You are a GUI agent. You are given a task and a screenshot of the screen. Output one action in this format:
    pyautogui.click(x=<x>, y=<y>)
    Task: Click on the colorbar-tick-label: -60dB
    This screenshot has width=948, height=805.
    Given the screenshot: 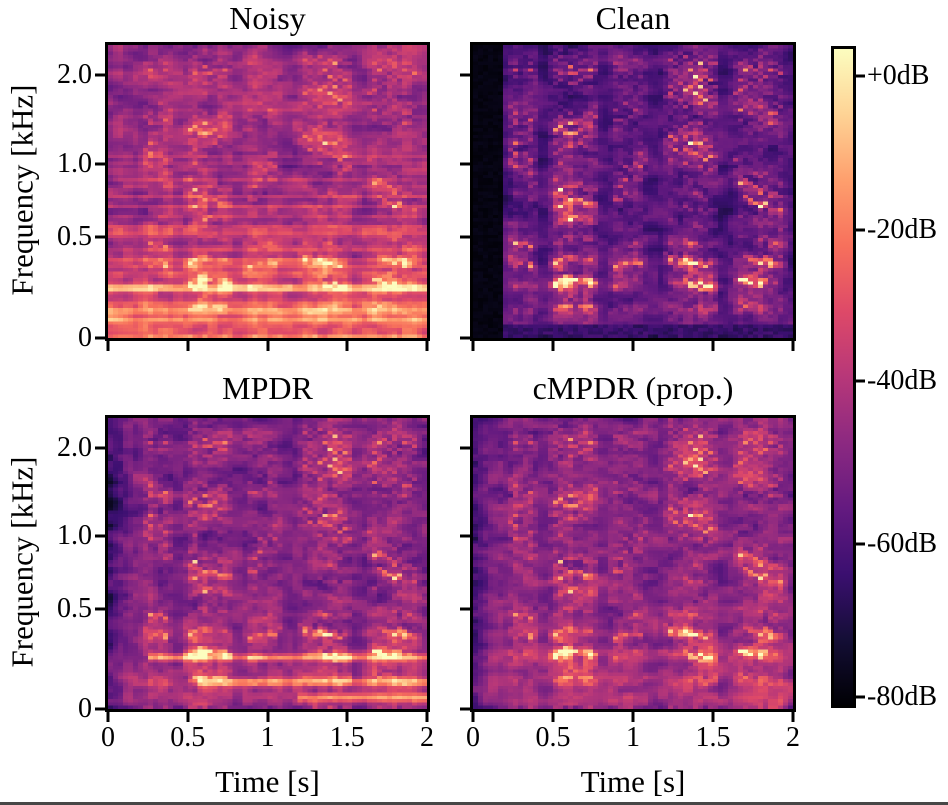 What is the action you would take?
    pyautogui.click(x=902, y=544)
    